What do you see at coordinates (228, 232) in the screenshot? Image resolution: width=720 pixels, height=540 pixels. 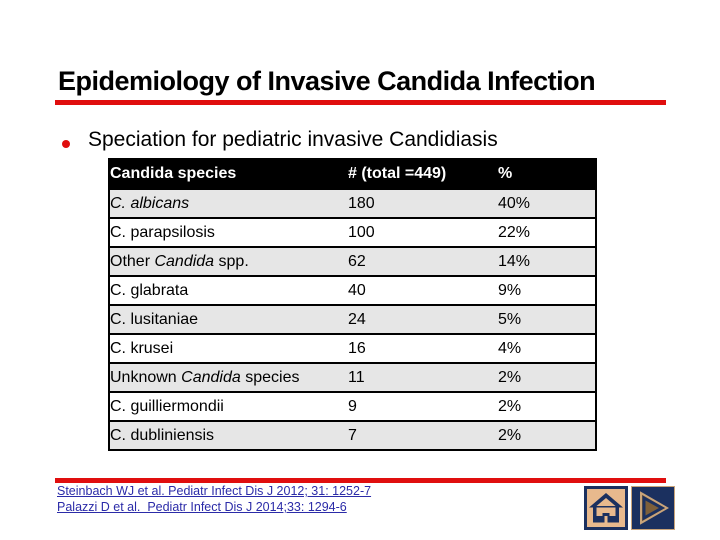 I see `species-cell: C. parapsilosis` at bounding box center [228, 232].